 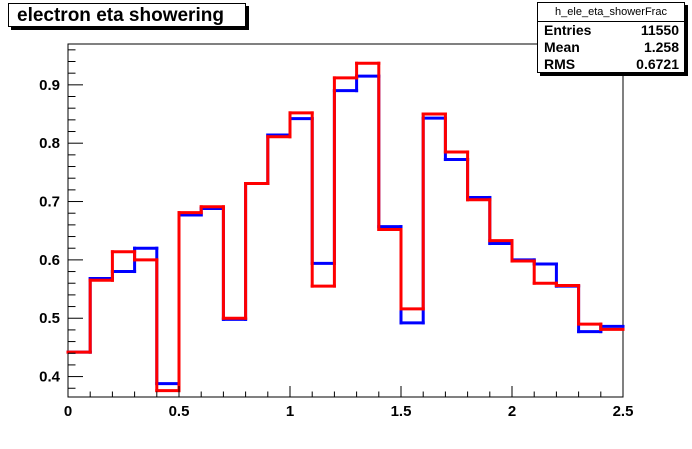 I want to click on x-tick-label: 2, so click(x=512, y=411).